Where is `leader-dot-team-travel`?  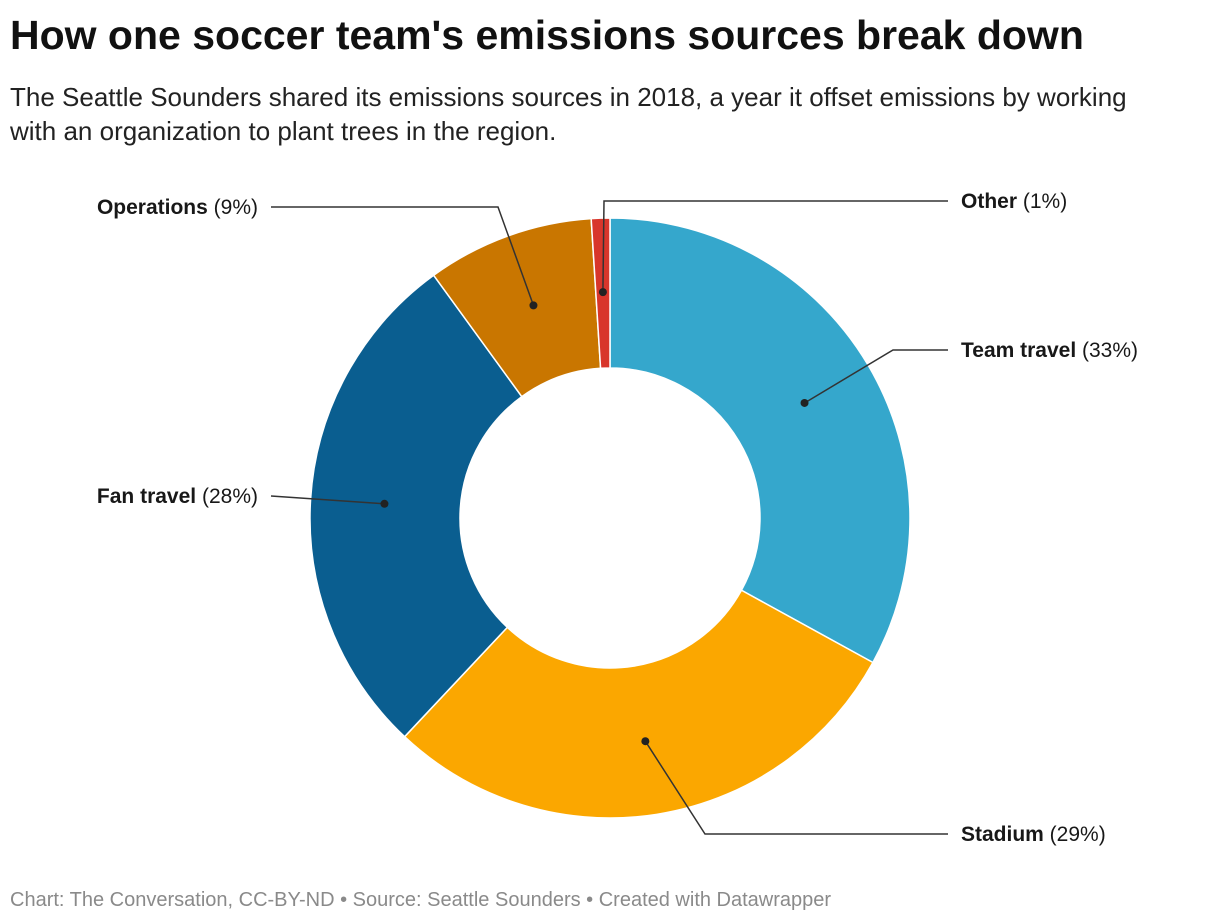 leader-dot-team-travel is located at coordinates (804, 402).